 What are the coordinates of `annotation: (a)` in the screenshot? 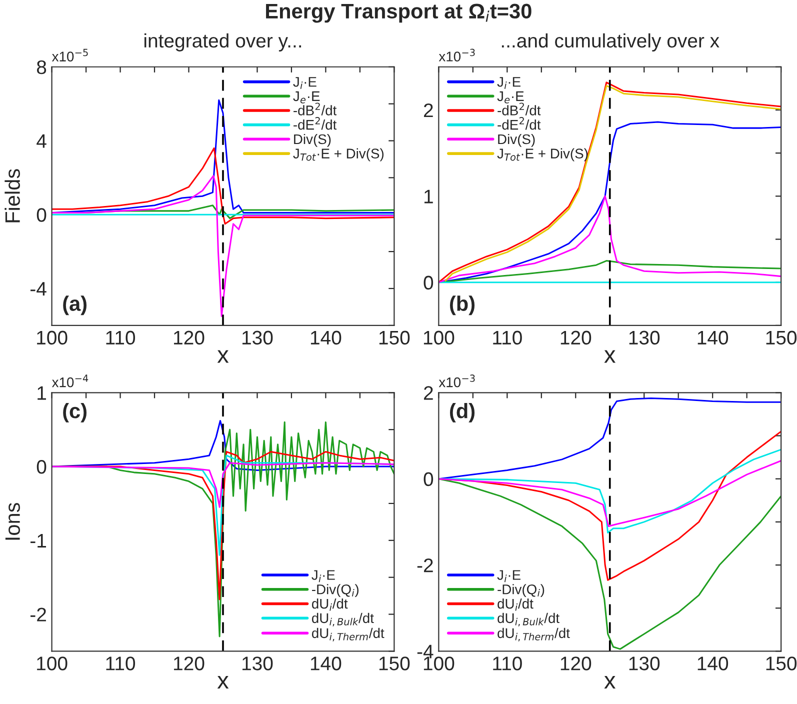 It's located at (74, 306).